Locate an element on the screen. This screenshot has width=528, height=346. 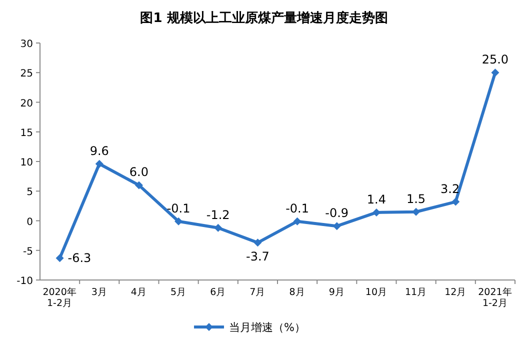
y-tick-label: 25 is located at coordinates (26, 74).